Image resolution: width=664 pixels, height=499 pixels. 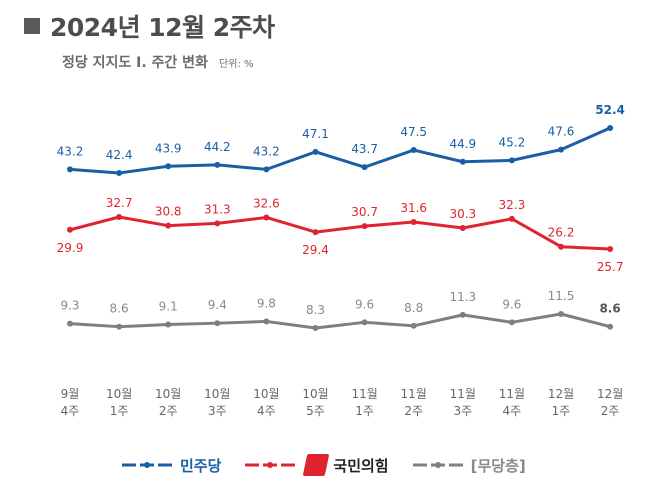 I want to click on data-label: 30.7, so click(x=364, y=212).